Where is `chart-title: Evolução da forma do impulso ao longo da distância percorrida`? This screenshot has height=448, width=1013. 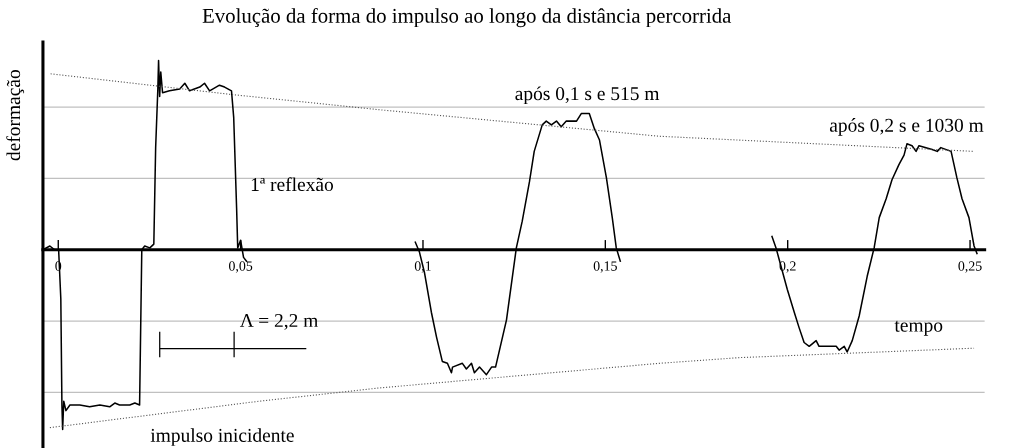 chart-title: Evolução da forma do impulso ao longo da distância percorrida is located at coordinates (467, 18).